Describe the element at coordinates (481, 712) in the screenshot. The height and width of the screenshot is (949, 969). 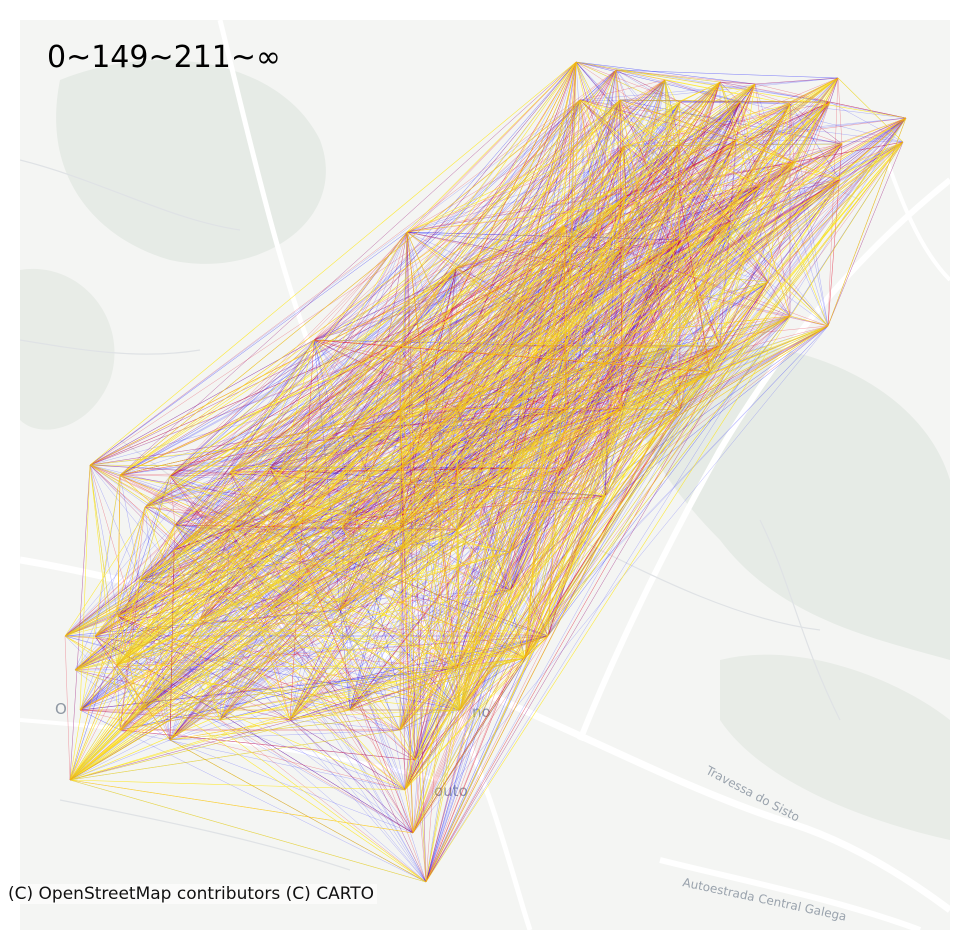
I see `place-label: no` at that location.